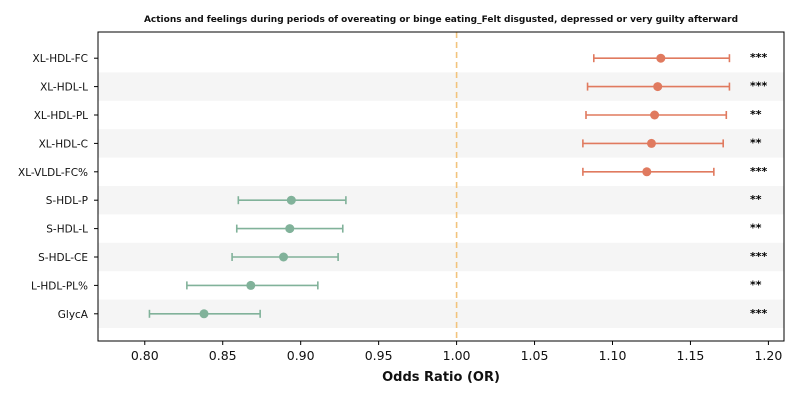 This screenshot has height=400, width=800. I want to click on y-tick-label: S-HDL-P, so click(67, 201).